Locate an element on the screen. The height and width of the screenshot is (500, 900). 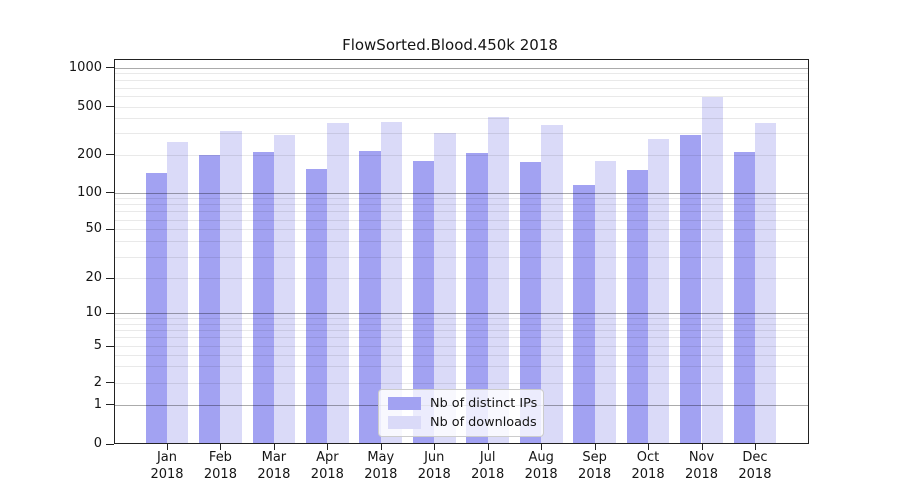
bar-distinct-ips-oct is located at coordinates (637, 306).